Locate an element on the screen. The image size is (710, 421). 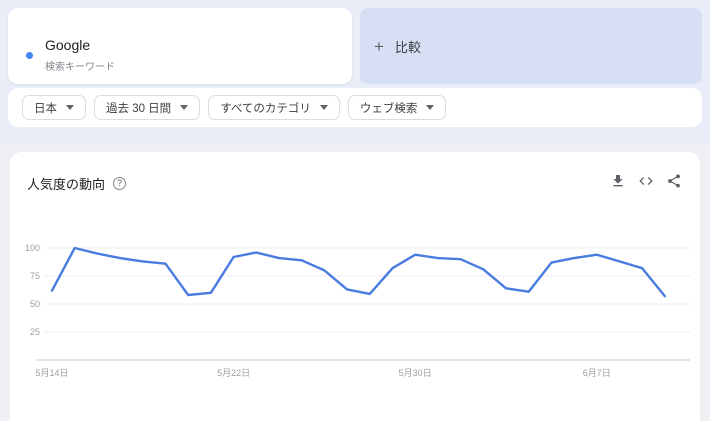
y-axis-label: 75 is located at coordinates (34, 276).